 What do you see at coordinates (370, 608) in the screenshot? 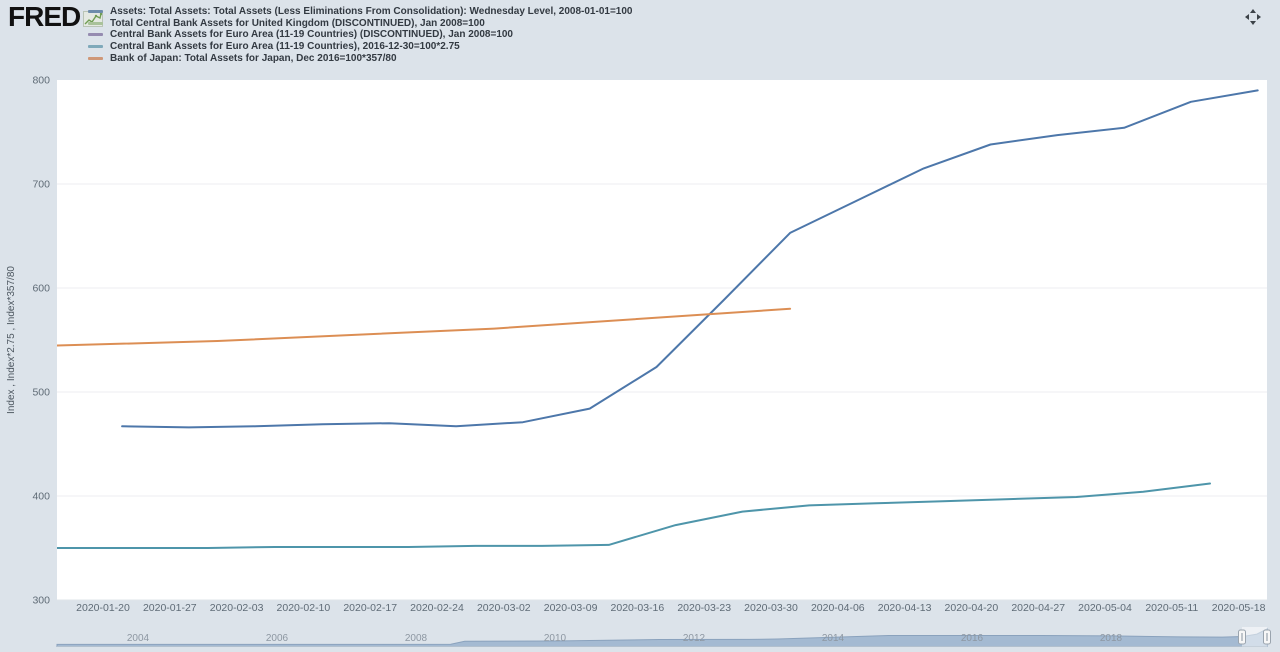
I see `x-tick-label: 2020-02-17` at bounding box center [370, 608].